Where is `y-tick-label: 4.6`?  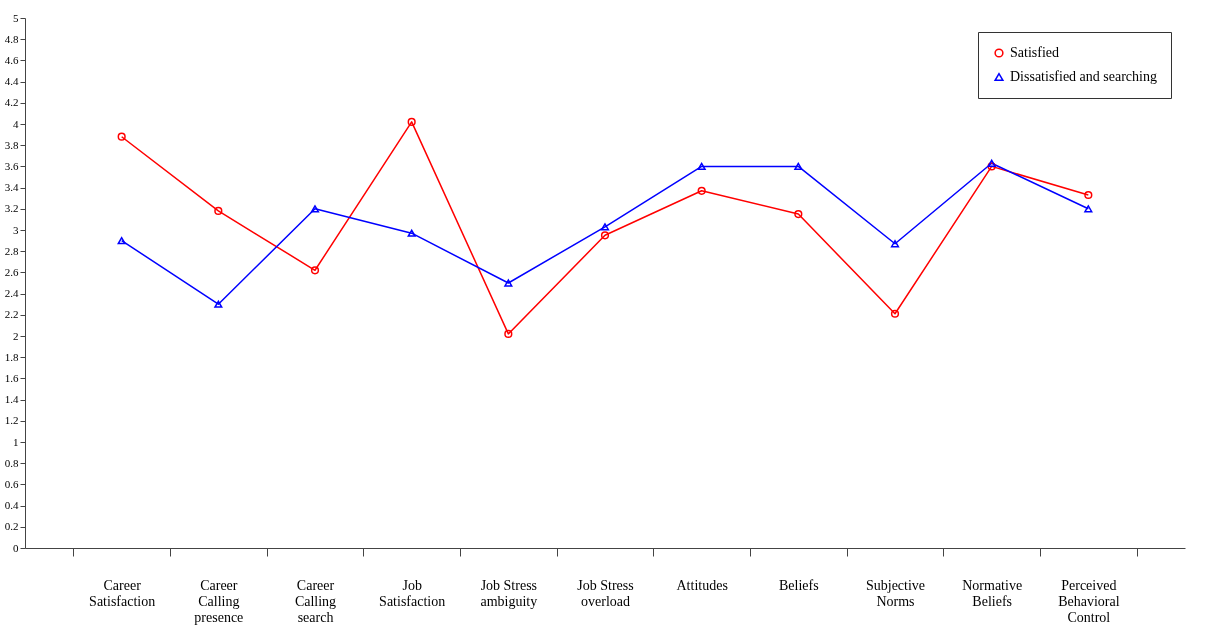
y-tick-label: 4.6 is located at coordinates (11, 59).